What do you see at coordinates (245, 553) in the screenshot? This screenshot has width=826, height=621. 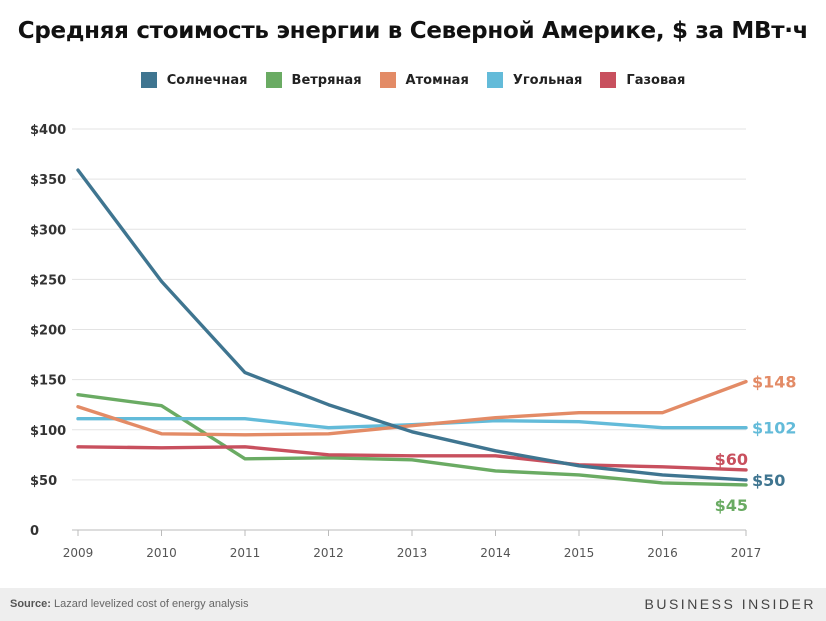 I see `x-tick-label: 2011` at bounding box center [245, 553].